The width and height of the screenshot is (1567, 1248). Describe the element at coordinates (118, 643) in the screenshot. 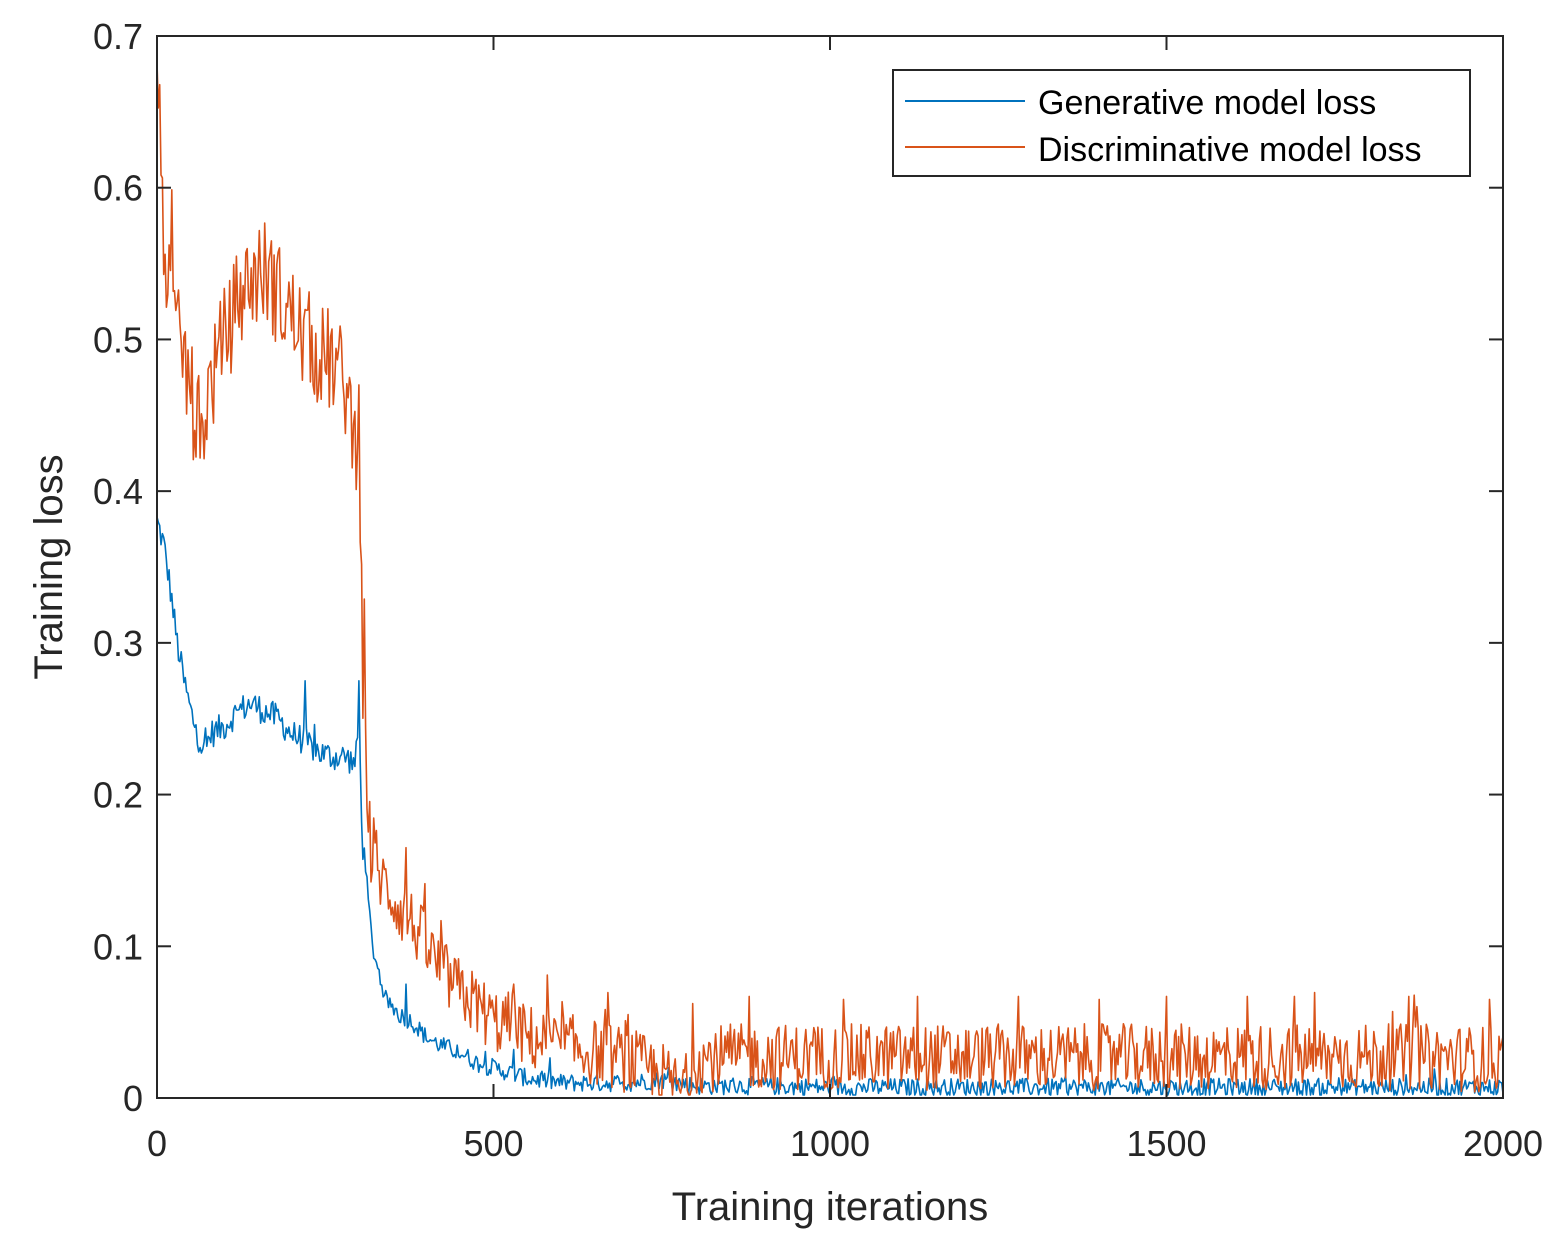

I see `y-tick-label: 0.3` at that location.